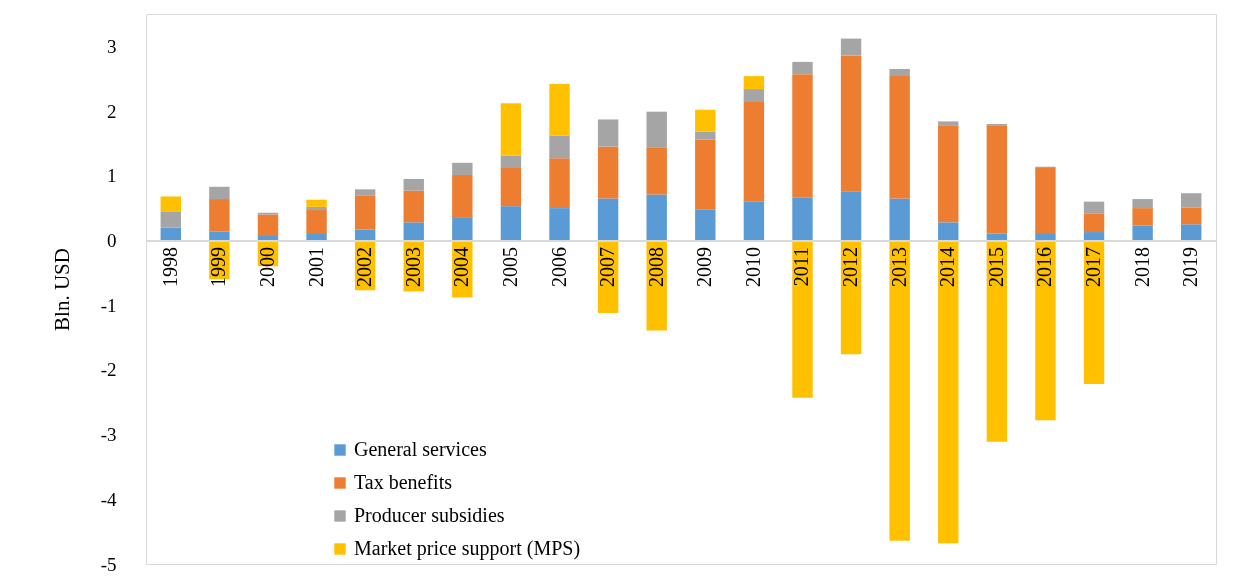 This screenshot has height=583, width=1250. What do you see at coordinates (420, 449) in the screenshot?
I see `legend-label: General services` at bounding box center [420, 449].